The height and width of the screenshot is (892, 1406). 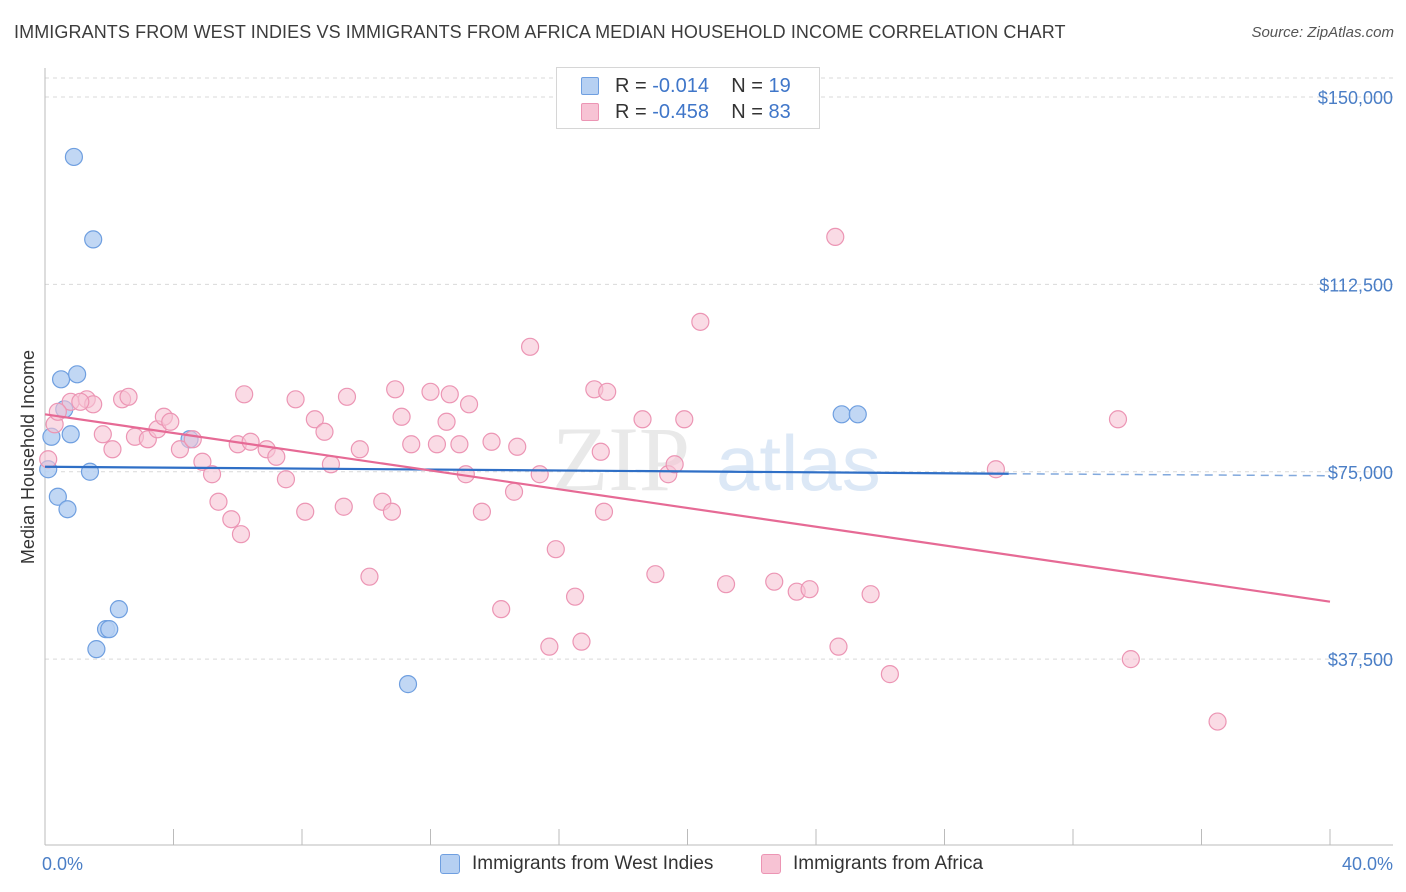 What do you see at coordinates (590, 86) in the screenshot?
I see `west-indies-swatch` at bounding box center [590, 86].